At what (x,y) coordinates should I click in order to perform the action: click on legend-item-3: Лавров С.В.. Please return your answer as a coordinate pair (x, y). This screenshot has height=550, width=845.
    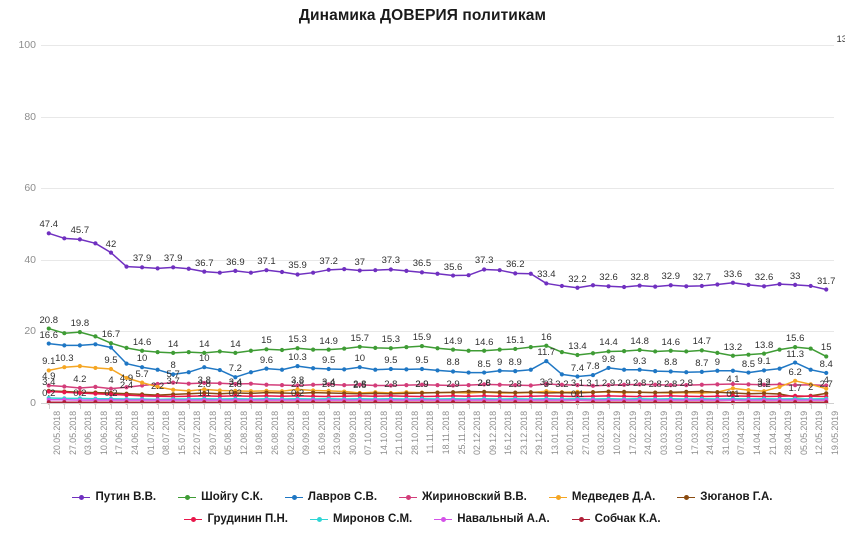
    Looking at the image, I should click on (330, 497).